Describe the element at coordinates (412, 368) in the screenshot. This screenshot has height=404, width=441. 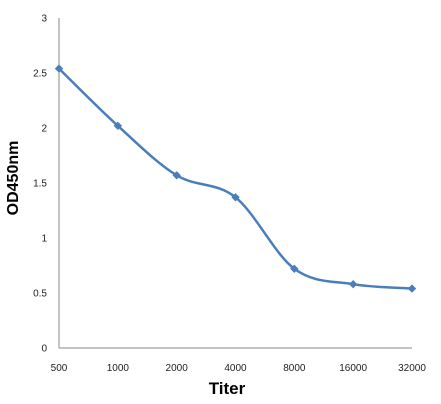
I see `x-tick-label: 32000` at that location.